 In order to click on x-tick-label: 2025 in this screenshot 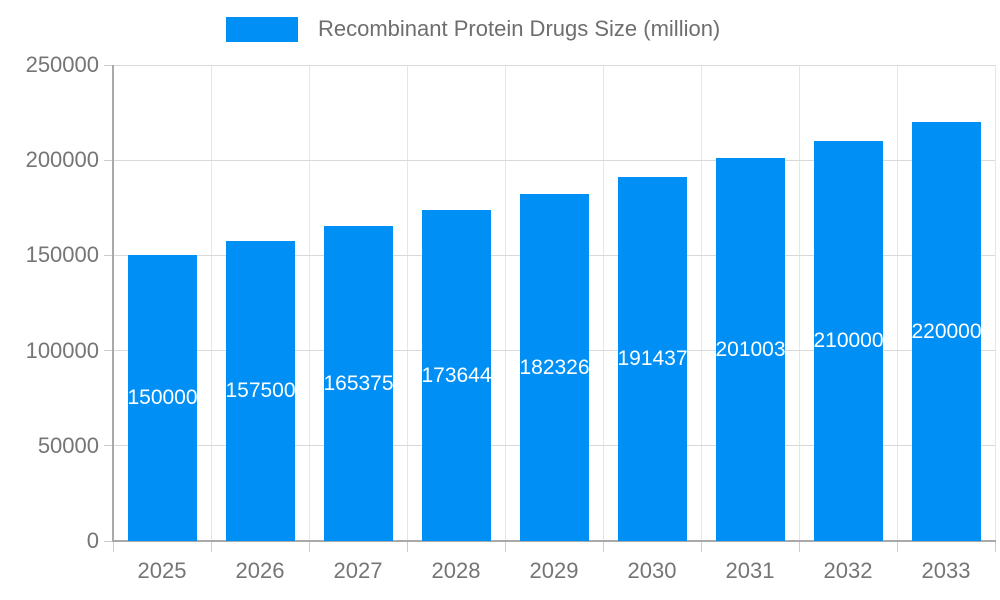, I will do `click(162, 570)`.